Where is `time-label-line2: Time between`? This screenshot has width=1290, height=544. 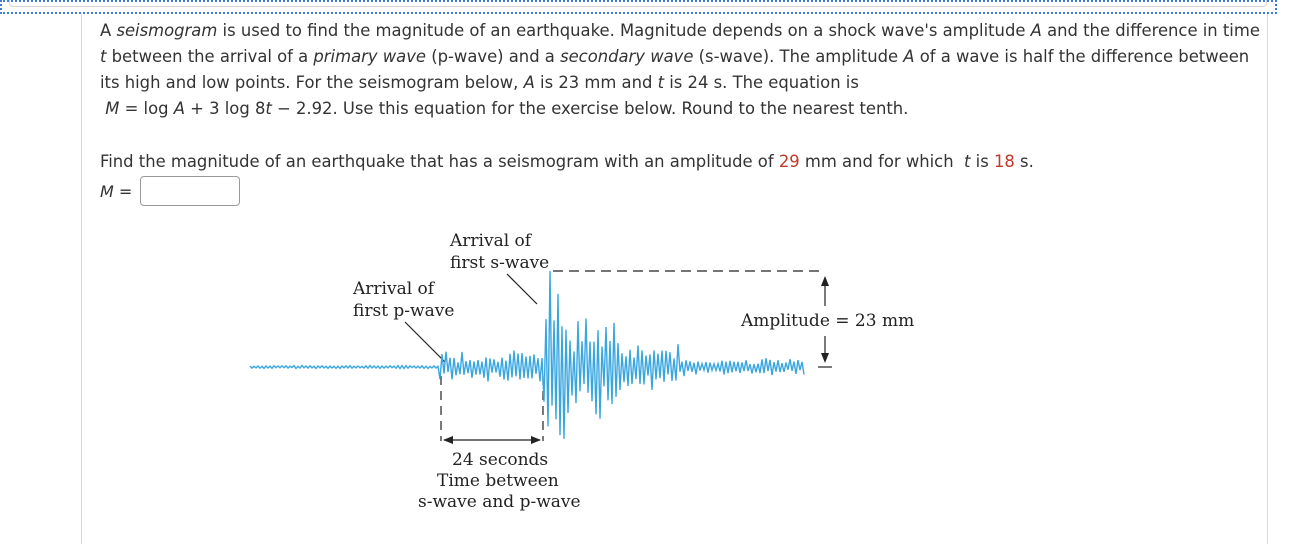 time-label-line2: Time between is located at coordinates (498, 481).